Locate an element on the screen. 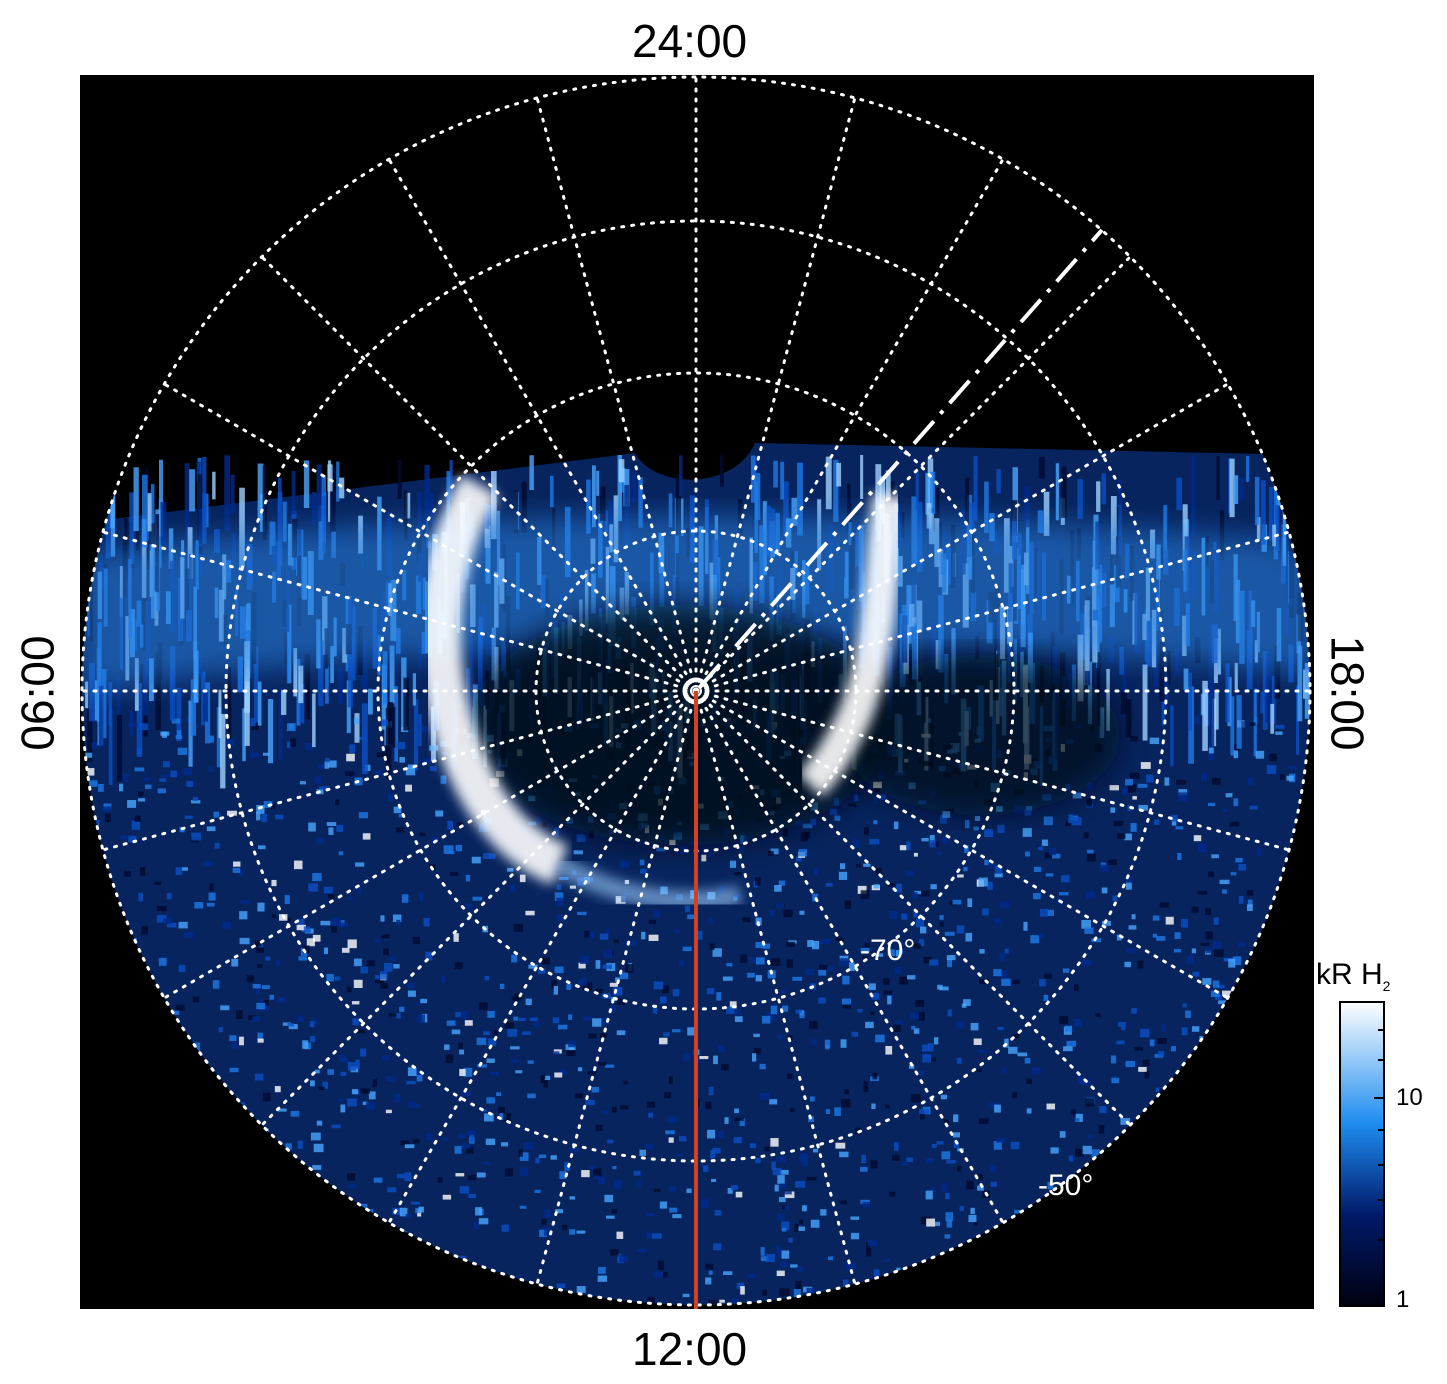 This screenshot has height=1384, width=1447. lt-label-left: 06:00 is located at coordinates (37, 693).